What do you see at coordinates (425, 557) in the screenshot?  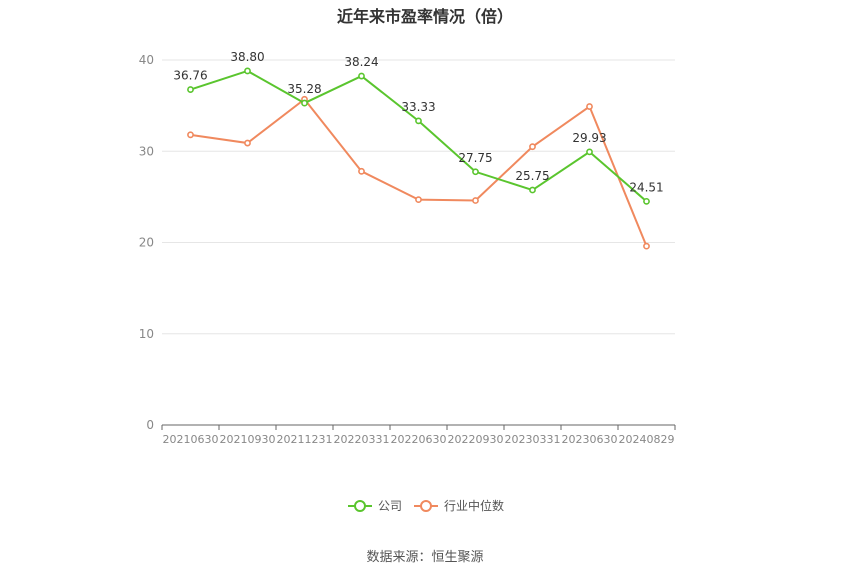 I see `data-source: 数据来源：恒生聚源` at bounding box center [425, 557].